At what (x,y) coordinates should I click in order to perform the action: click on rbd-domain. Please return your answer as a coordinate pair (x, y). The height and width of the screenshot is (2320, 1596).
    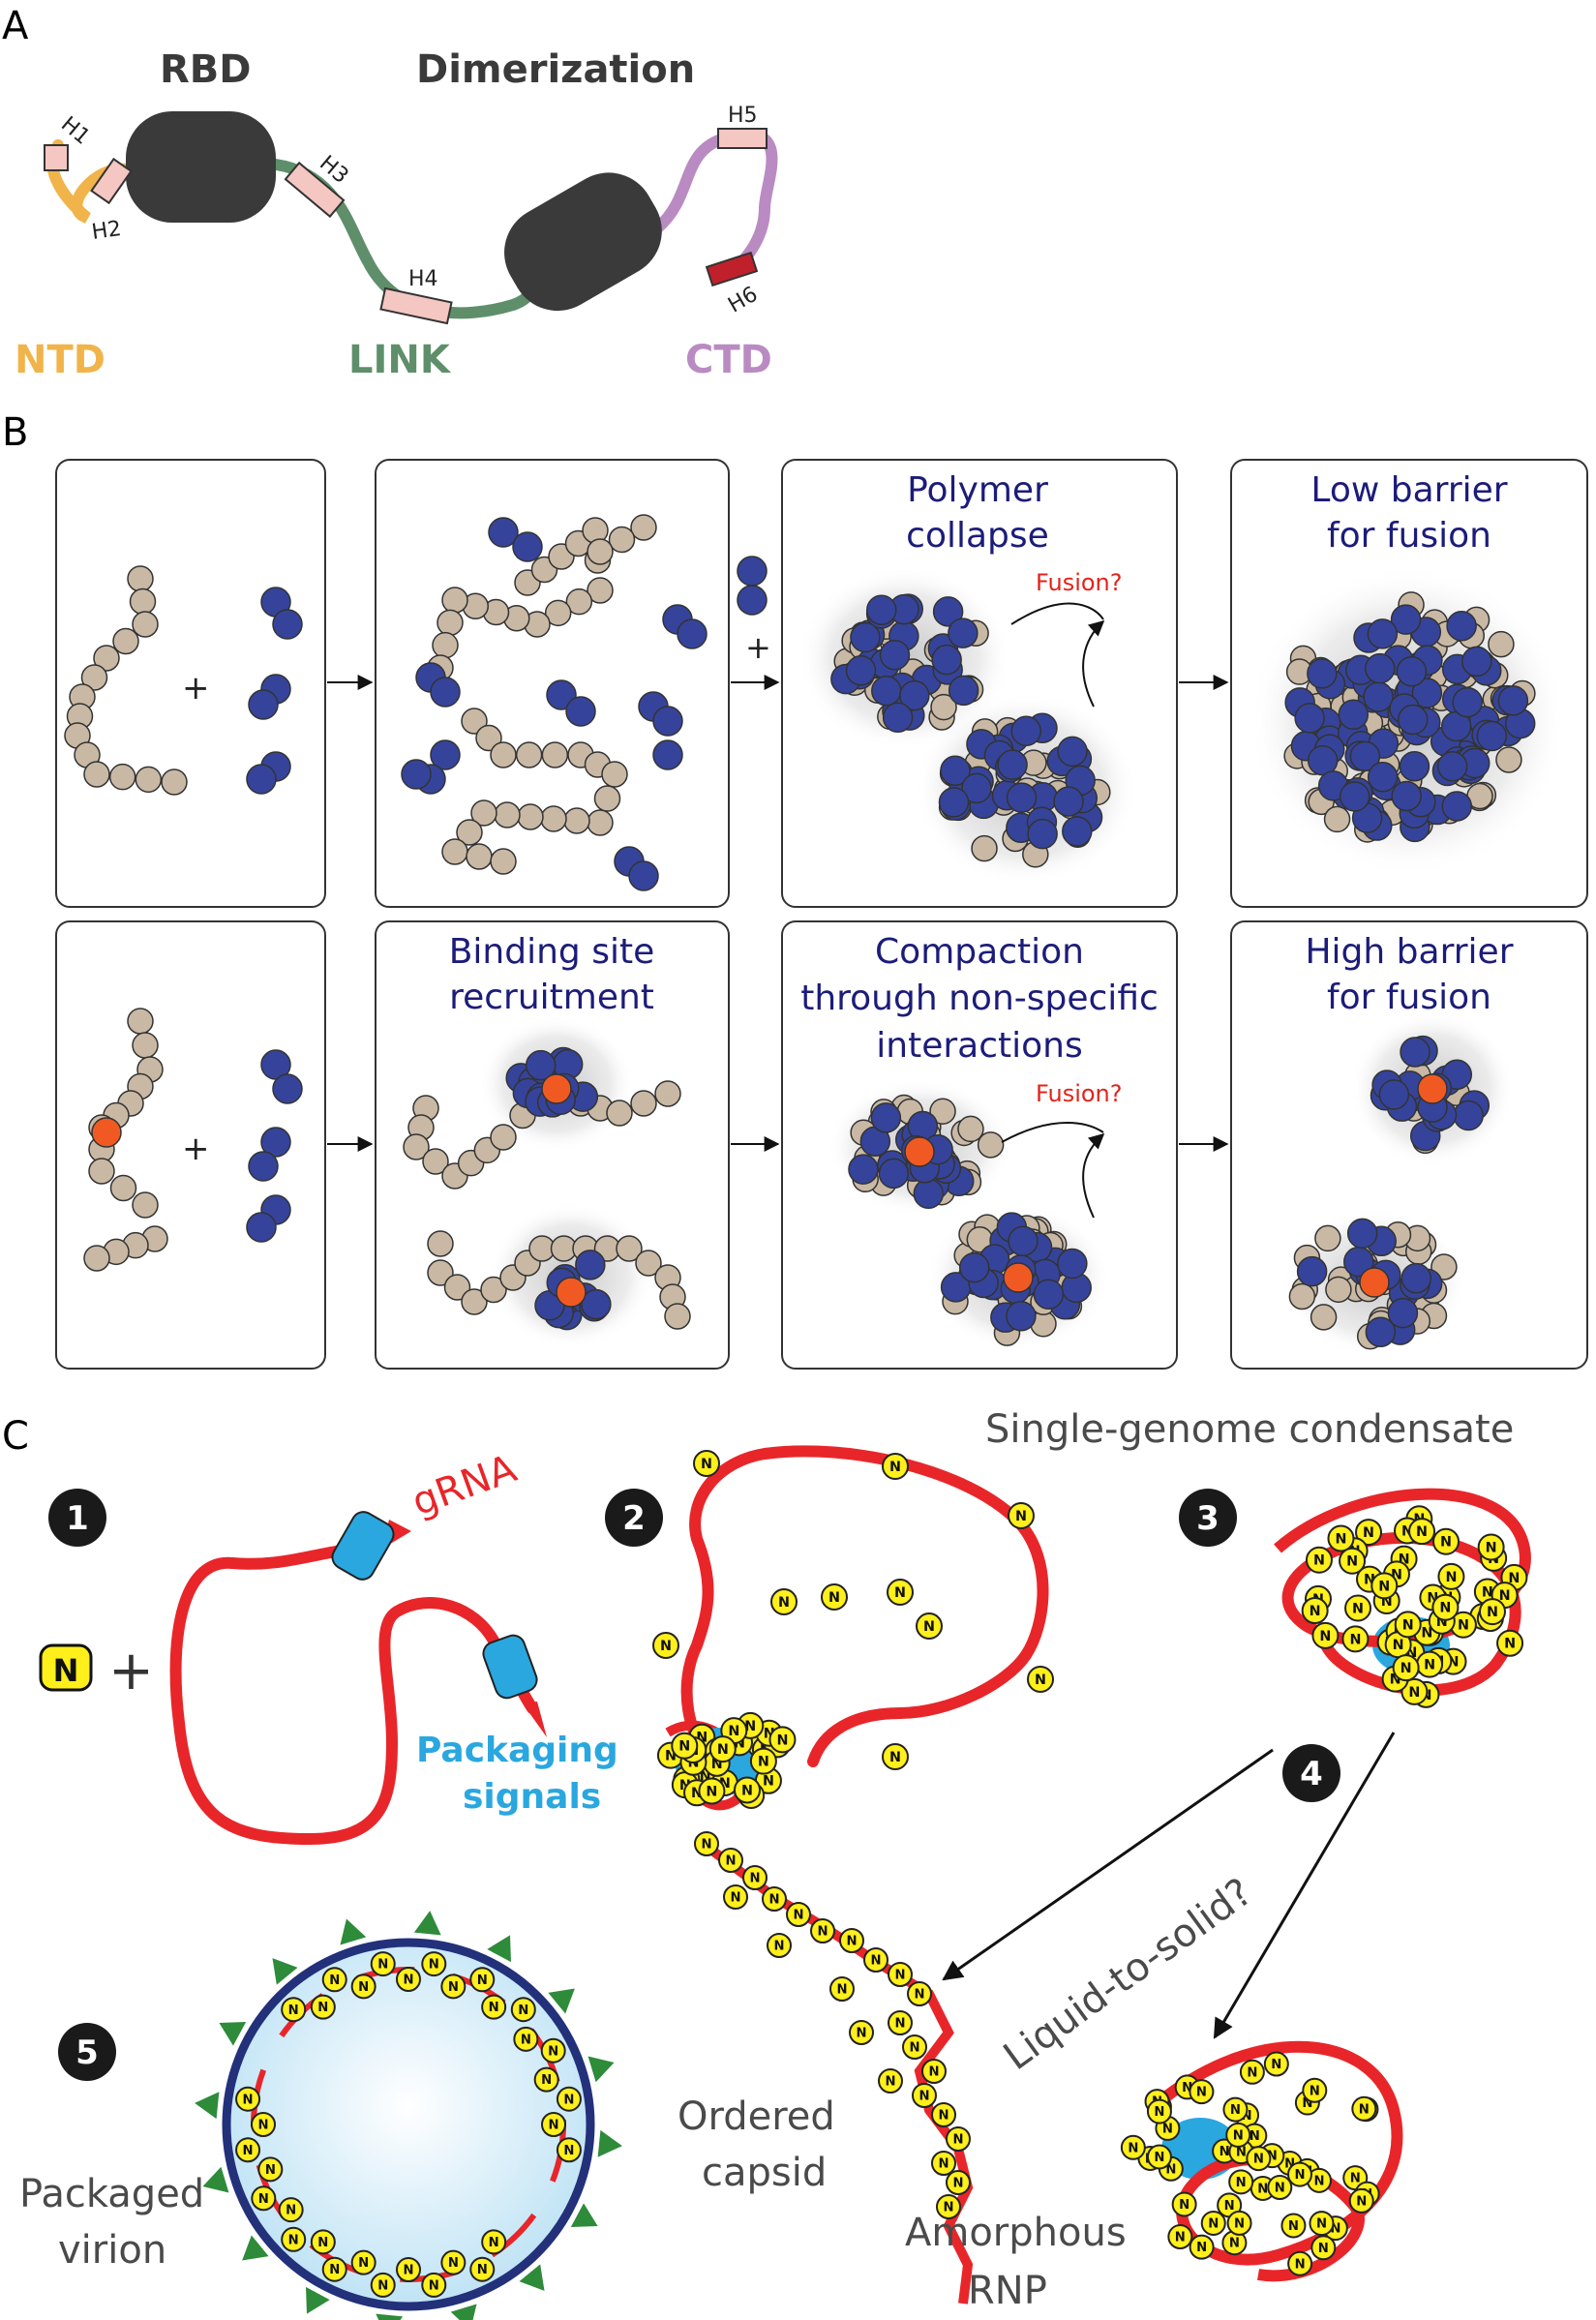
    Looking at the image, I should click on (201, 167).